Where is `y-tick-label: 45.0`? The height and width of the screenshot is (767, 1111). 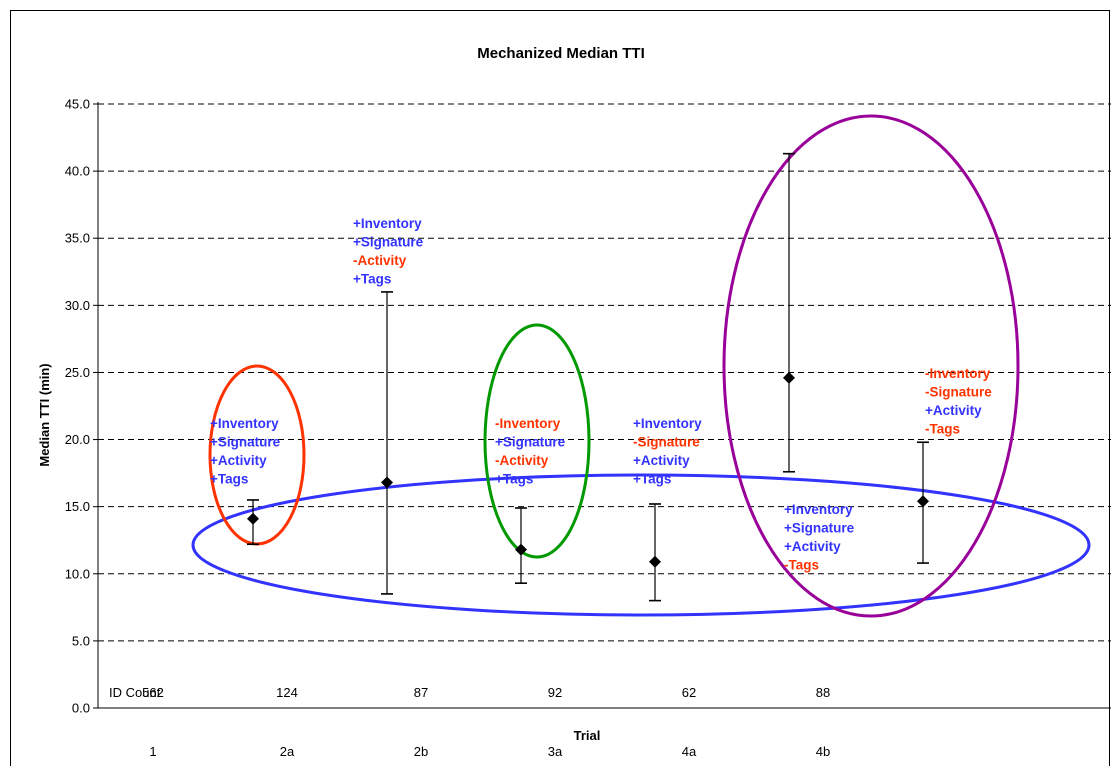 y-tick-label: 45.0 is located at coordinates (77, 104).